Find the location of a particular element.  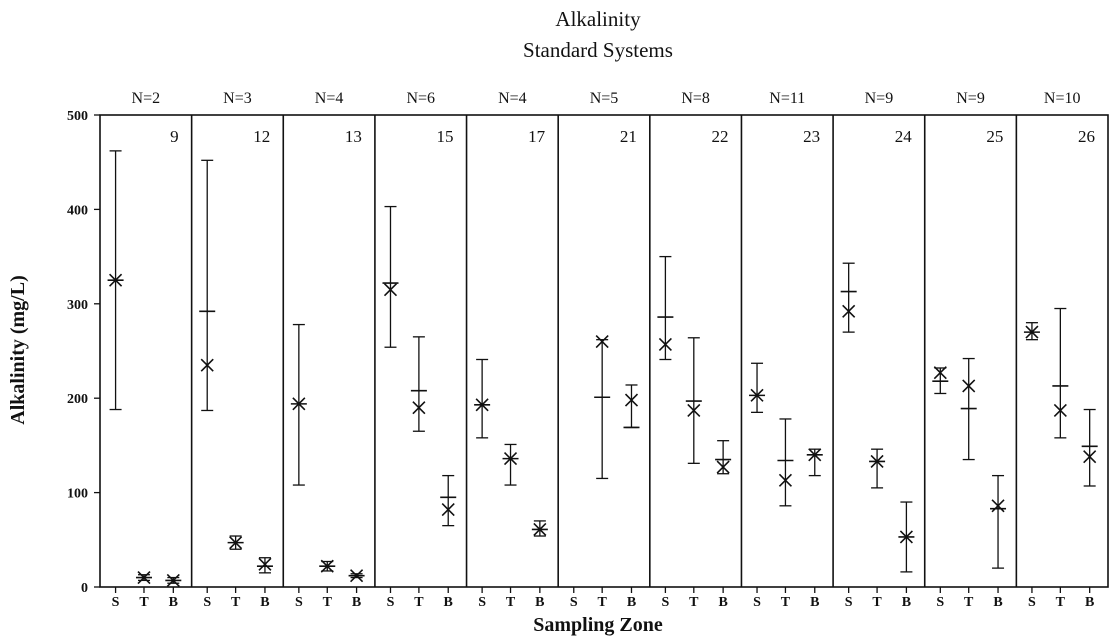

panel-25: N=9 25 S T B is located at coordinates (965, 350).